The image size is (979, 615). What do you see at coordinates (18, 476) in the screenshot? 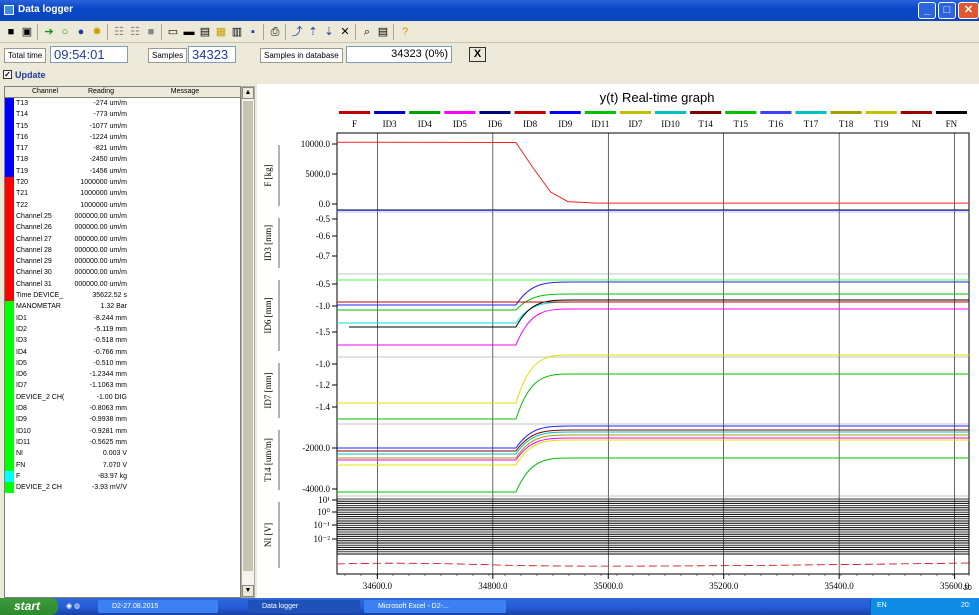
I see `channel-name: F` at bounding box center [18, 476].